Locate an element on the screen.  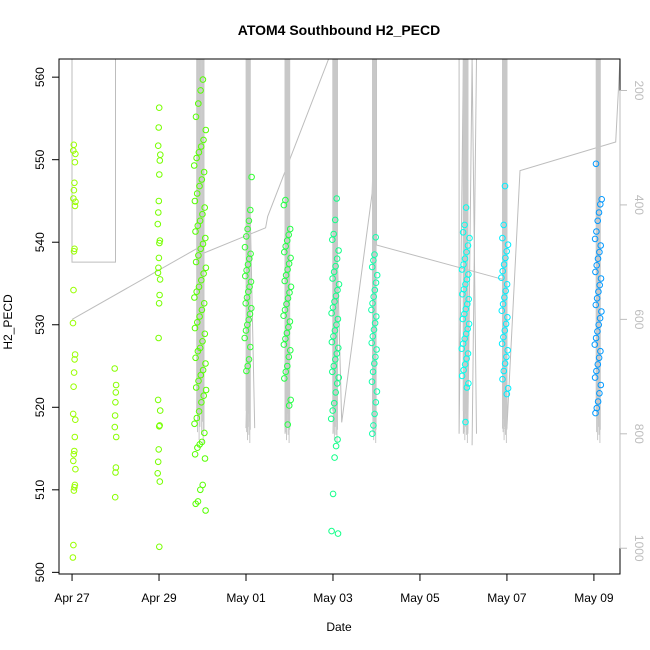
y2-tick-label: 1000 is located at coordinates (639, 548).